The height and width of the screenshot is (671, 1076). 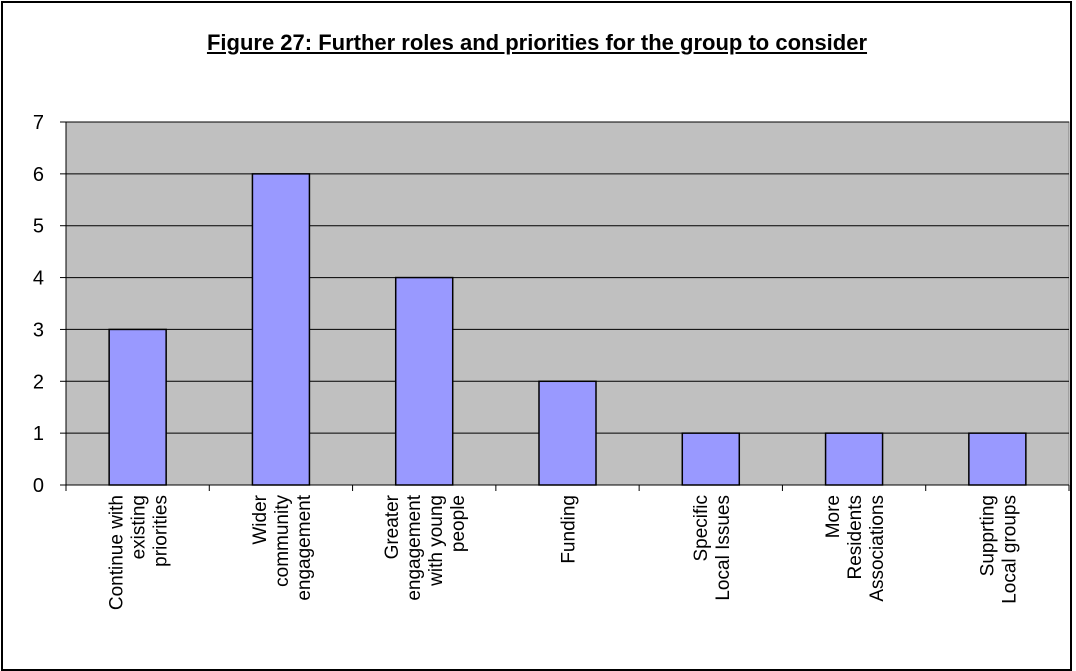 I want to click on x-tick-label-7: SupprtingLocal groups, so click(x=998, y=549).